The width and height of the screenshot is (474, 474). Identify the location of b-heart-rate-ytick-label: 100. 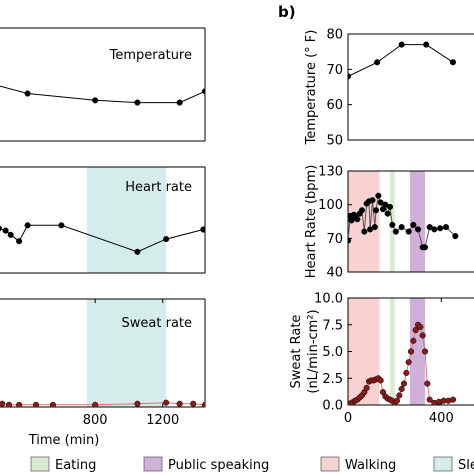
(330, 205).